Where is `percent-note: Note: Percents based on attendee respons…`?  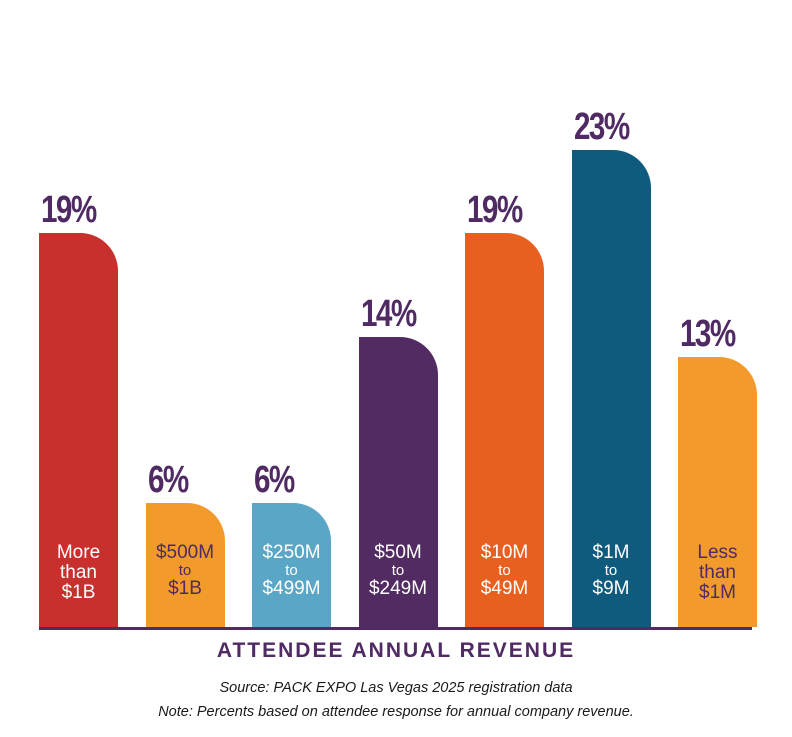
percent-note: Note: Percents based on attendee respons… is located at coordinates (396, 712).